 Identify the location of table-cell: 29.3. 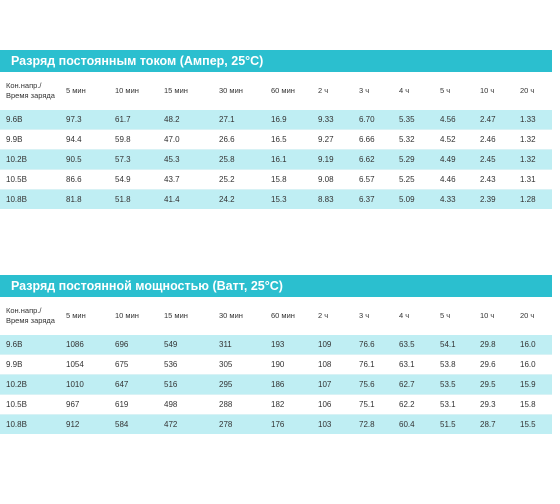
(500, 404).